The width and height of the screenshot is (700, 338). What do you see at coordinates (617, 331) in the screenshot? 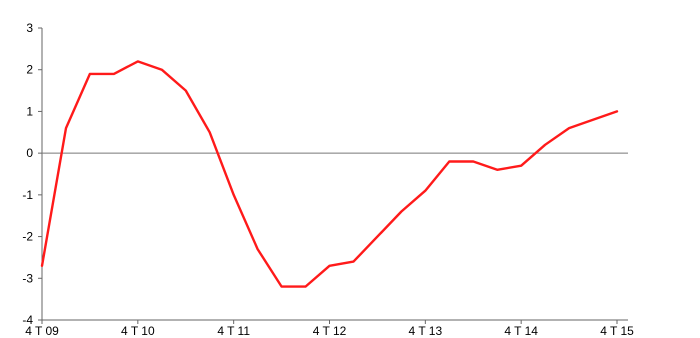
I see `x-tick-label: 4 T 15` at bounding box center [617, 331].